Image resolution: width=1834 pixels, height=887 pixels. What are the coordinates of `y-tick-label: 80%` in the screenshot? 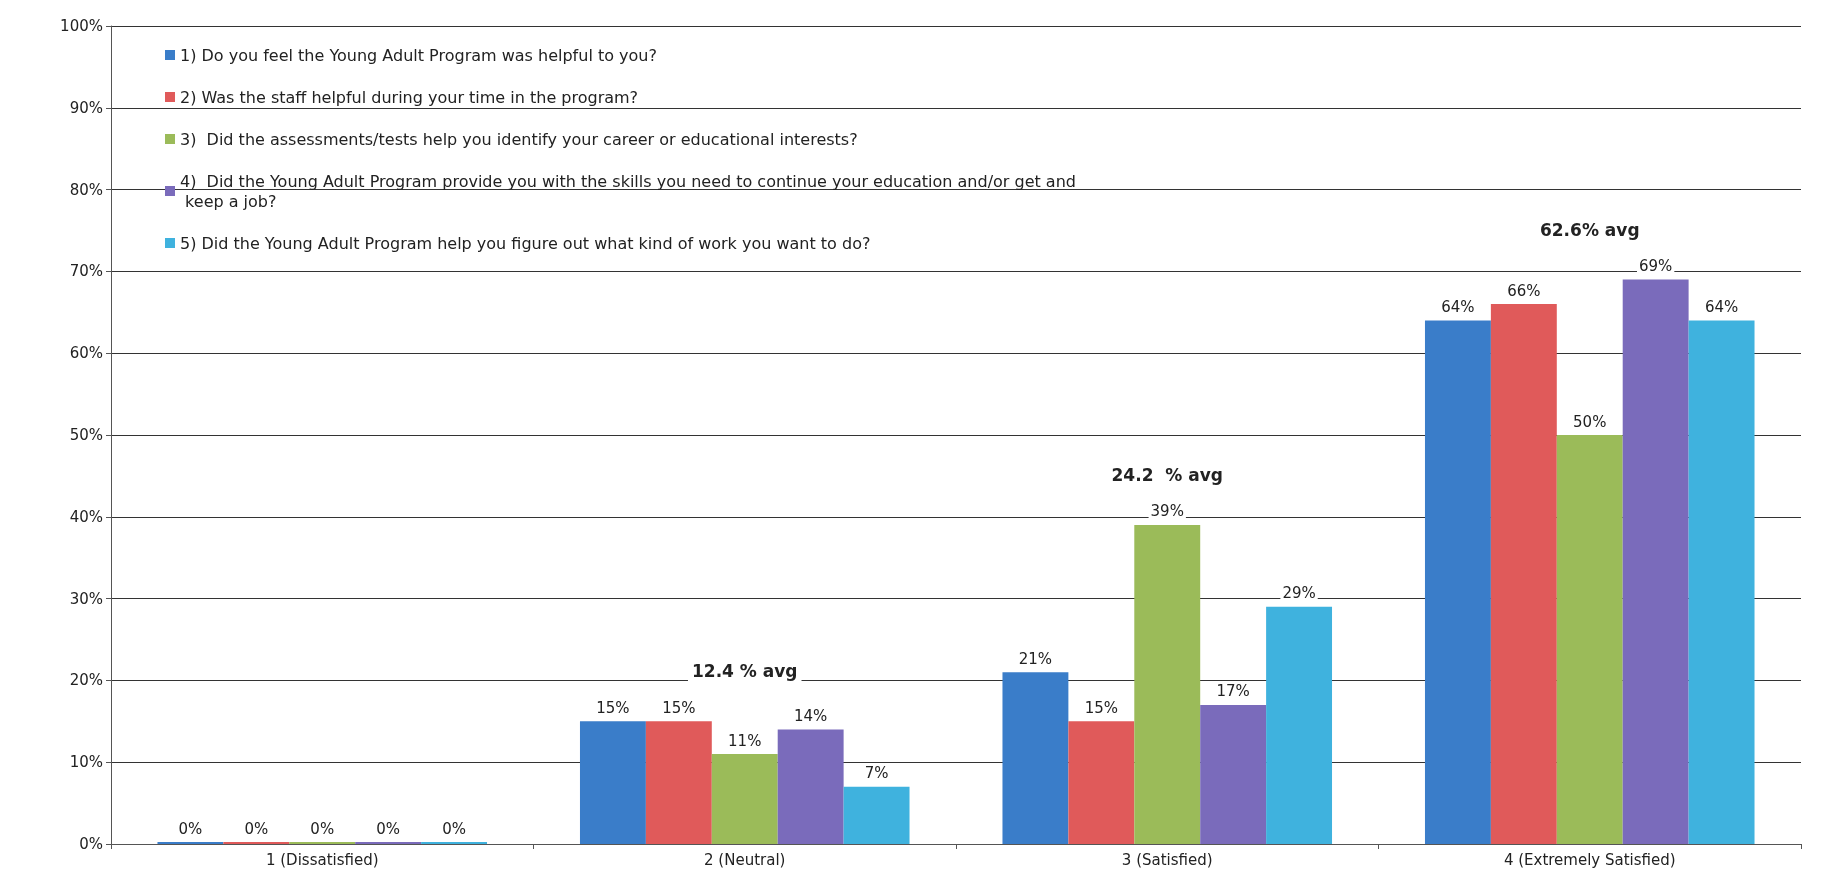 It's located at (86, 189).